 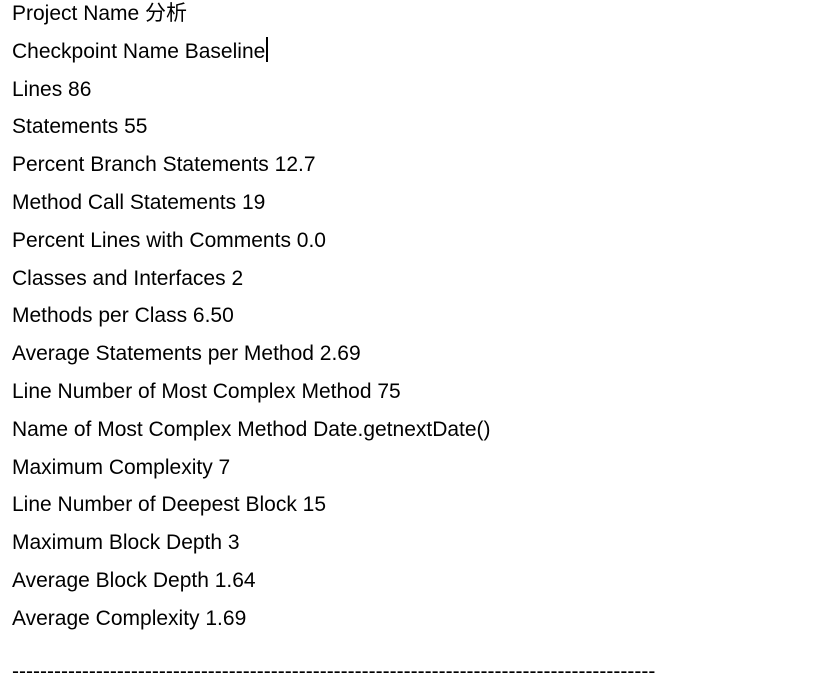 I want to click on metric-line: Statements 55, so click(x=333, y=127).